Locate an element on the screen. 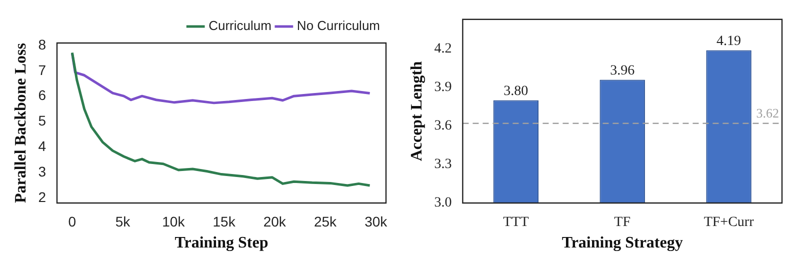 This screenshot has width=800, height=261. x-tick-label: 25k is located at coordinates (326, 221).